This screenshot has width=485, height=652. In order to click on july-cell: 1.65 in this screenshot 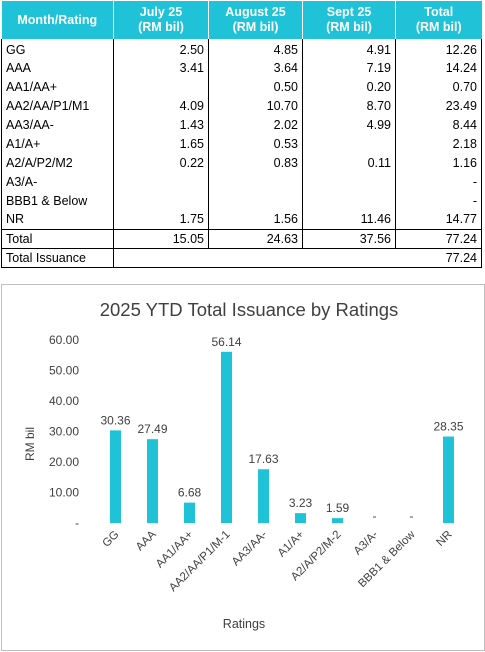, I will do `click(161, 143)`.